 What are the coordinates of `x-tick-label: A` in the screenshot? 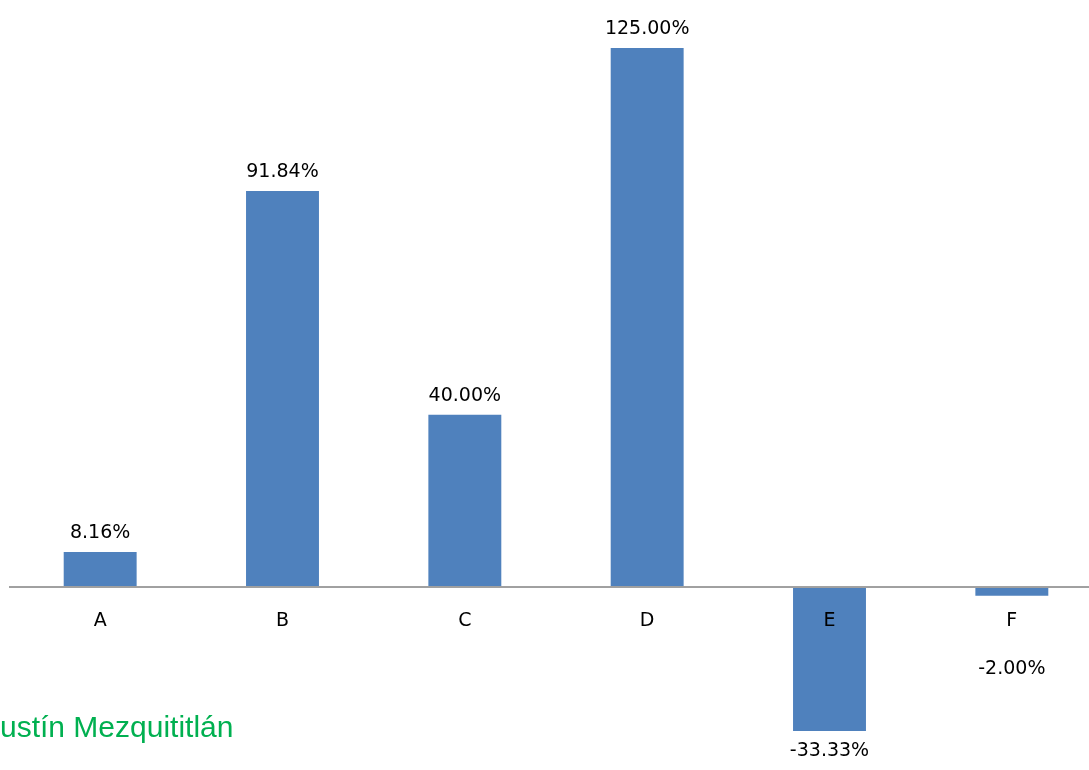 It's located at (100, 619).